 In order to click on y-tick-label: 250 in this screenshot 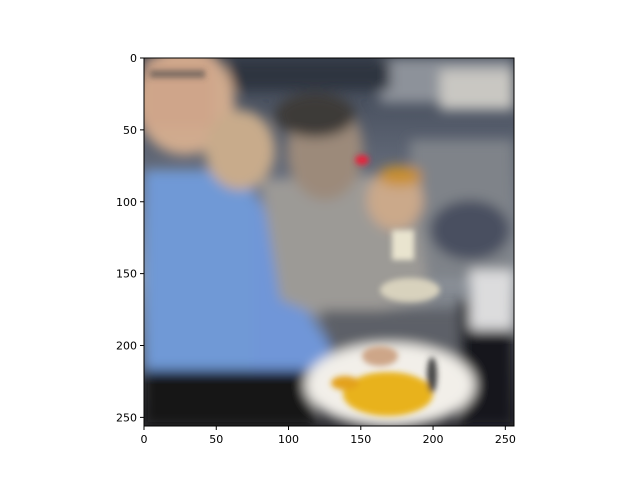, I will do `click(126, 417)`.